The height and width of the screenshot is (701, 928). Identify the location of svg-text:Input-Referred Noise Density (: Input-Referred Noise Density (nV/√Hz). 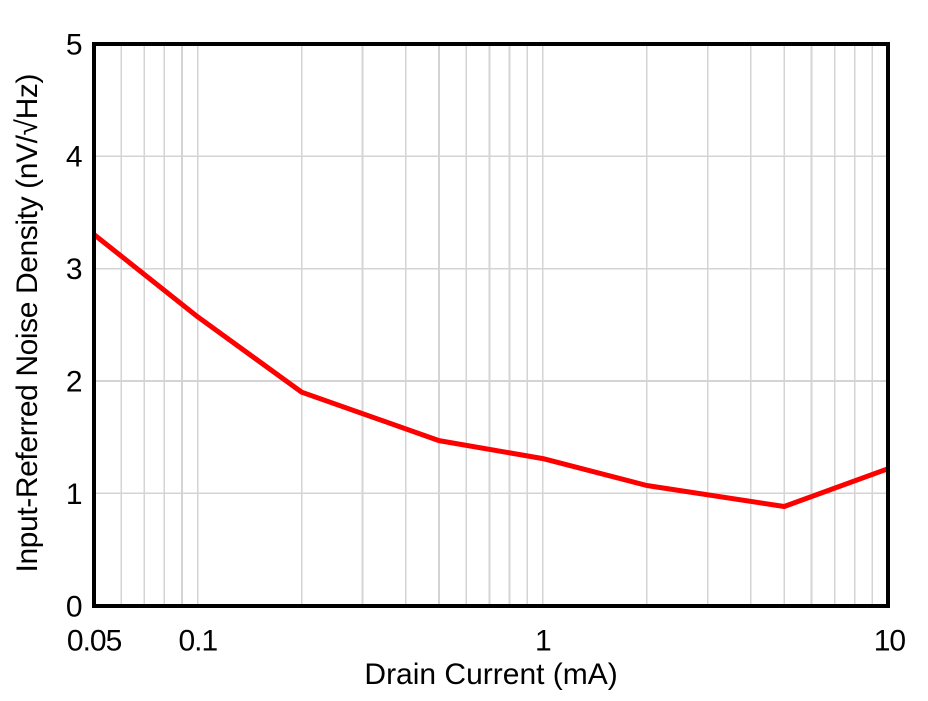
(27, 323).